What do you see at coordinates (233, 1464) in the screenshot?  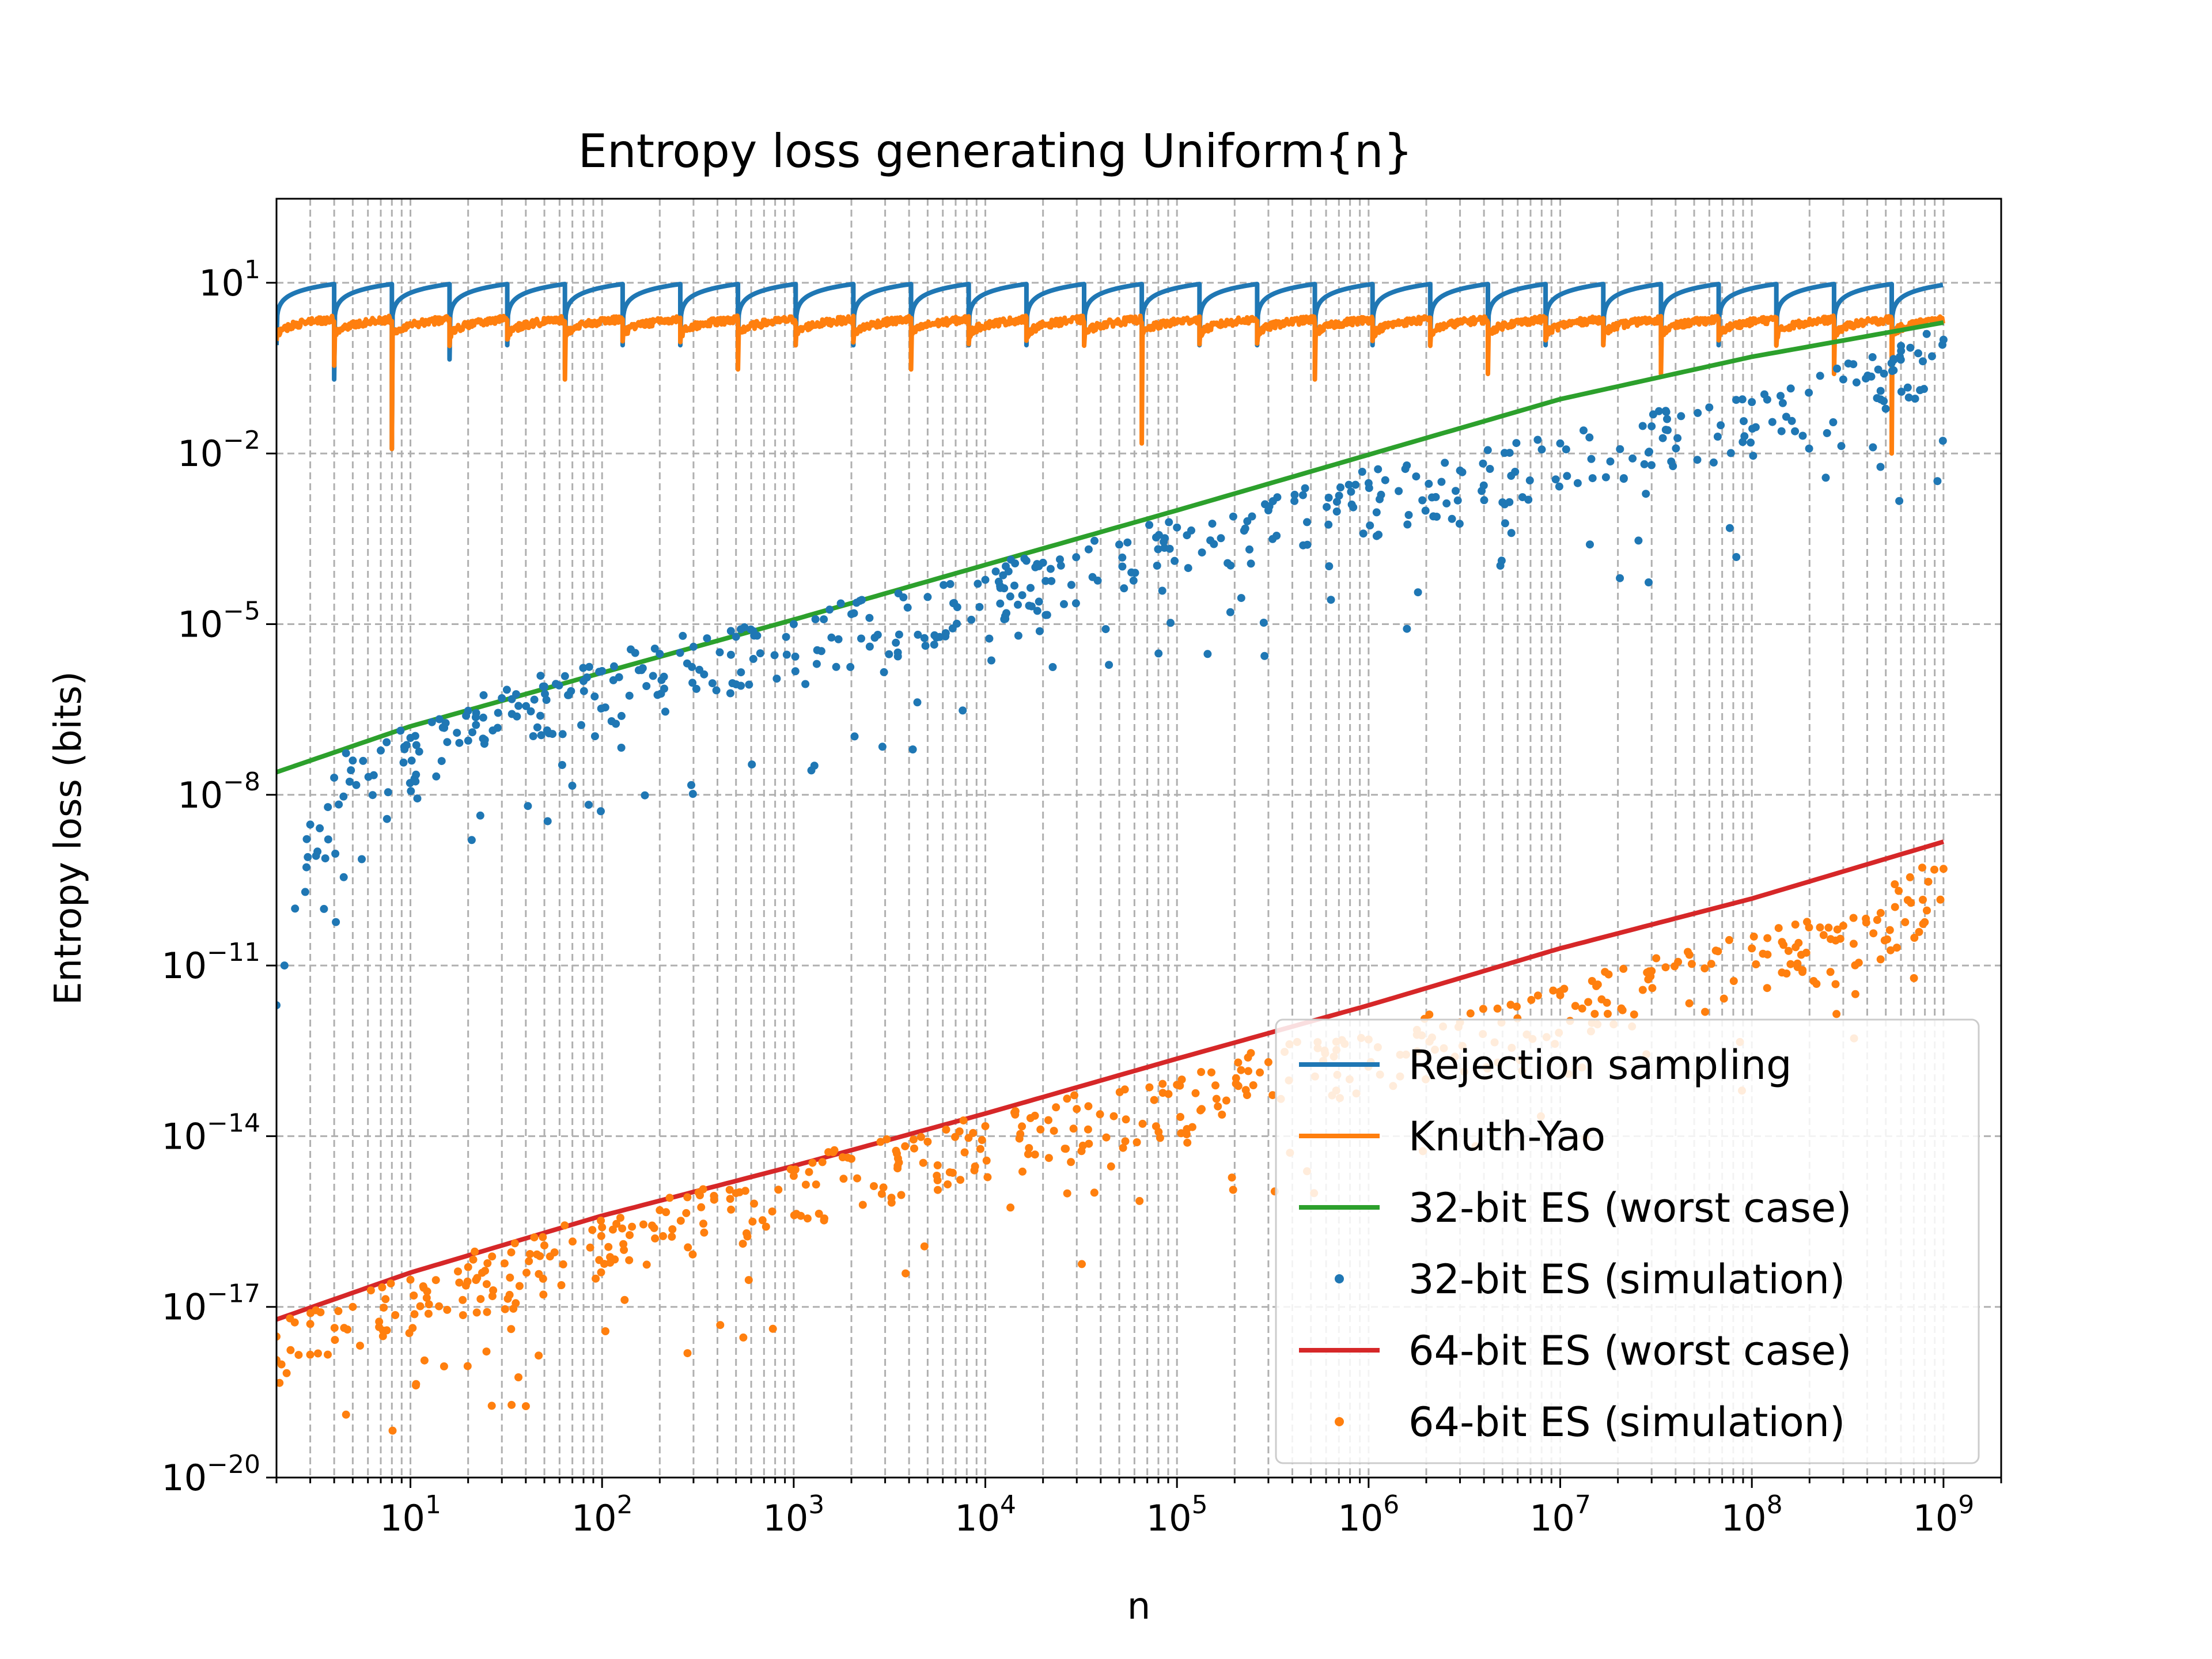 I see `y-tick-exponent: −20` at bounding box center [233, 1464].